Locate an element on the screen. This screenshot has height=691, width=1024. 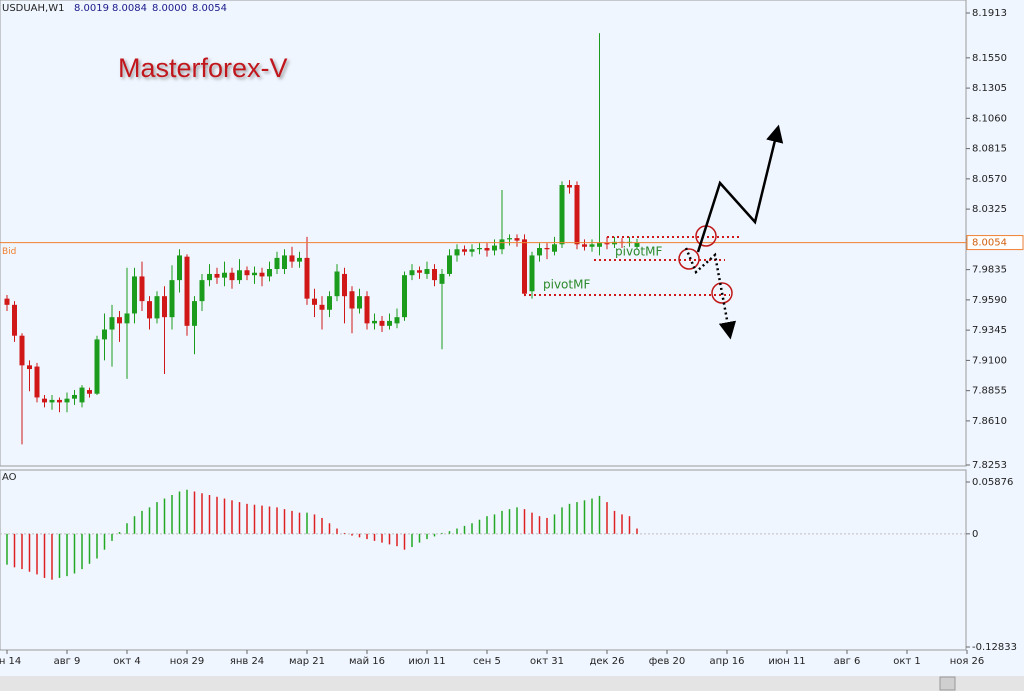
x-tick-label: дек 26 is located at coordinates (606, 661).